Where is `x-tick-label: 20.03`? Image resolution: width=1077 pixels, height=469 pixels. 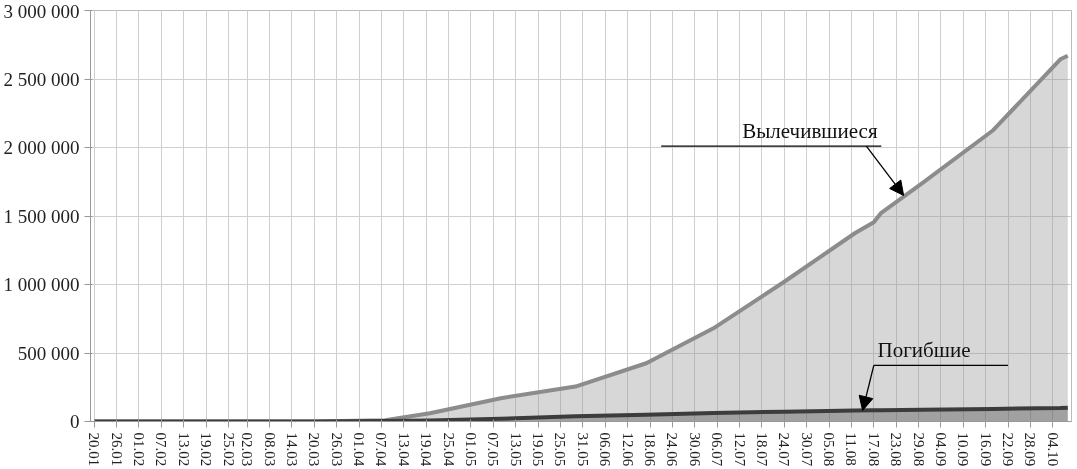 x-tick-label: 20.03 is located at coordinates (314, 449).